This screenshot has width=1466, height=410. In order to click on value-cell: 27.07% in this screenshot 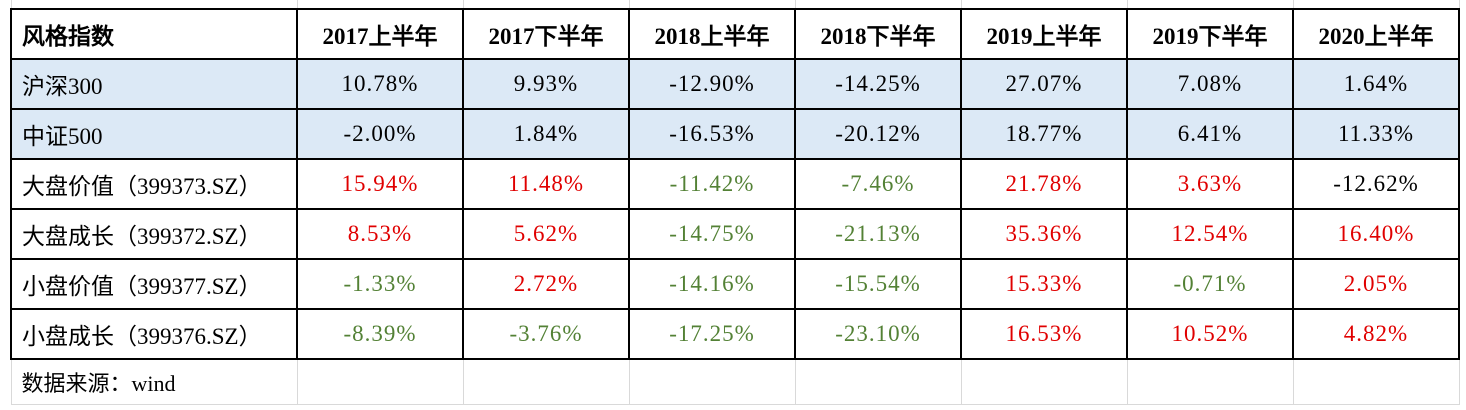, I will do `click(1044, 84)`.